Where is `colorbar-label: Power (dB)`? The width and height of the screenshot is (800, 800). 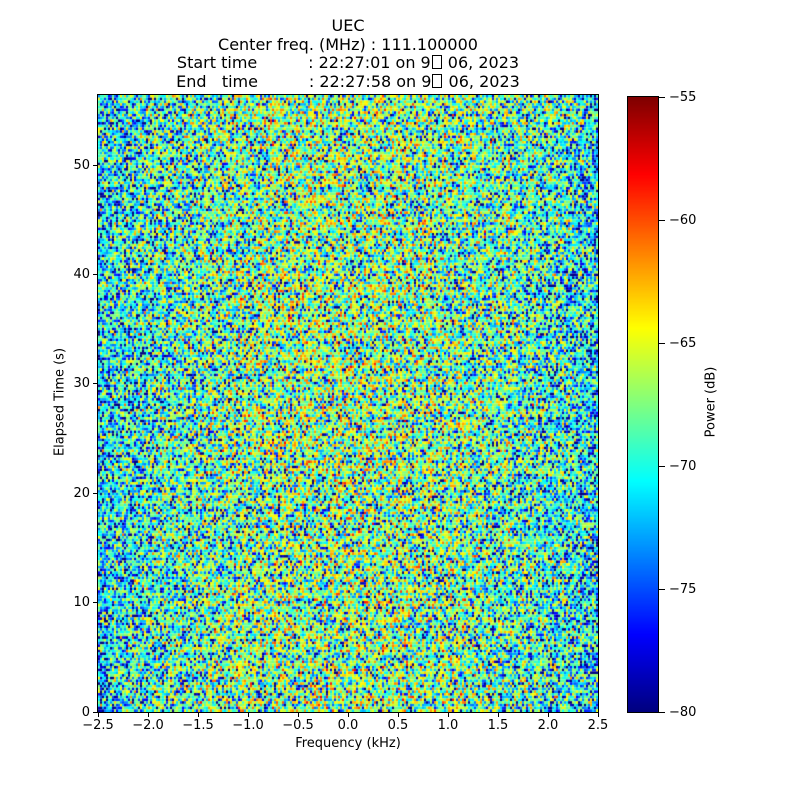 colorbar-label: Power (dB) is located at coordinates (711, 402).